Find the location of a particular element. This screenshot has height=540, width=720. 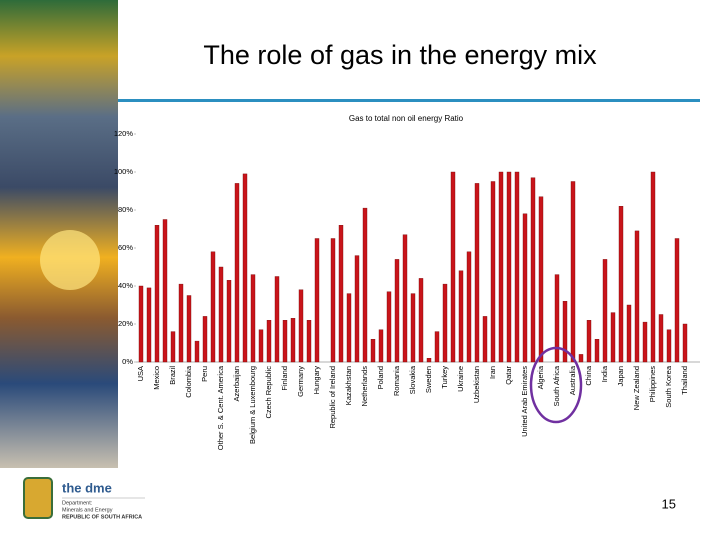

x-tick-label: Germany is located at coordinates (300, 381).